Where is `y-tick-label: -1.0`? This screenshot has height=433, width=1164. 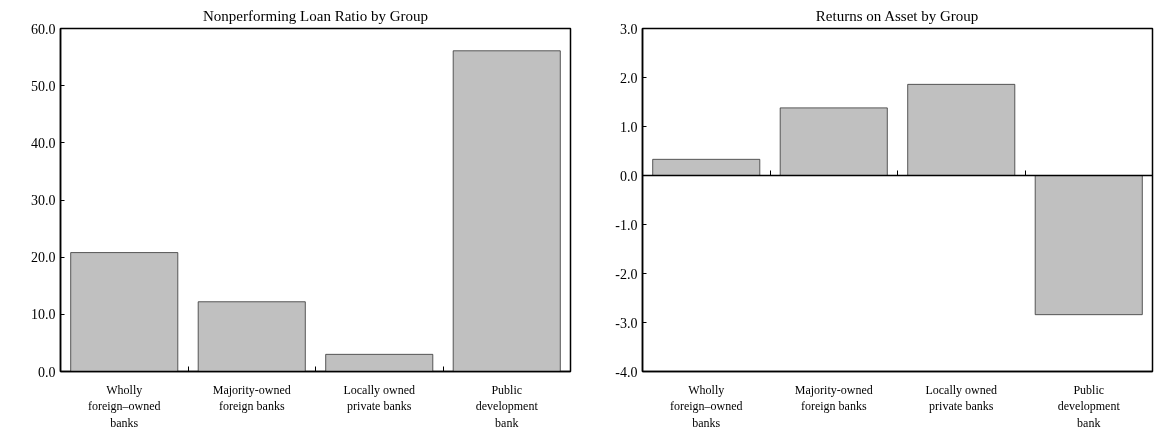 y-tick-label: -1.0 is located at coordinates (626, 225).